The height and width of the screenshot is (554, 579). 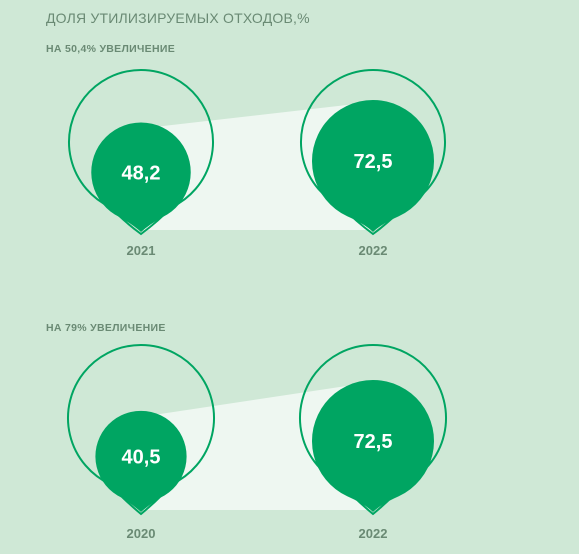 I want to click on chart-title: ДОЛЯ УТИЛИЗИРУЕМЫХ ОТХОДОВ,%, so click(x=178, y=18).